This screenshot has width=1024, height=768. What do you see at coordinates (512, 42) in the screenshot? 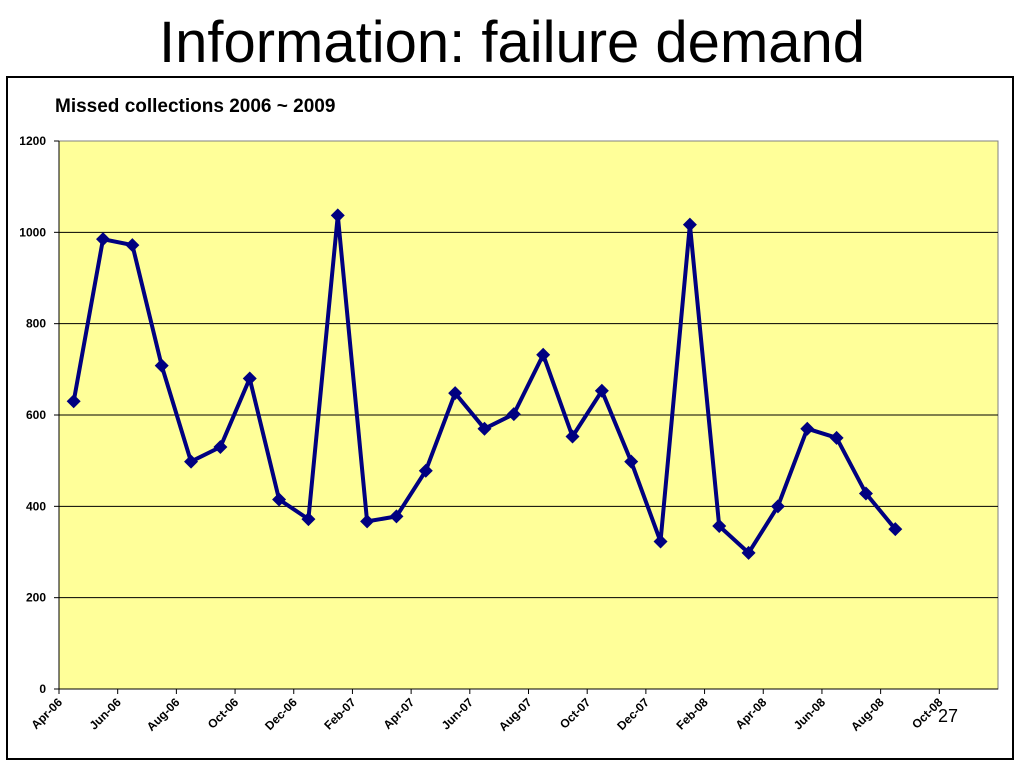
I see `slide-title: Information: failure demand` at bounding box center [512, 42].